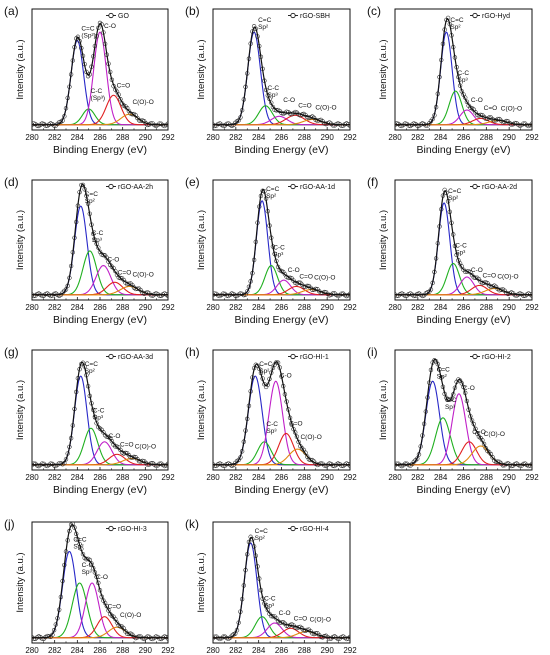 This screenshot has height=655, width=550. What do you see at coordinates (311, 187) in the screenshot?
I see `legend: rGO-AA-1d` at bounding box center [311, 187].